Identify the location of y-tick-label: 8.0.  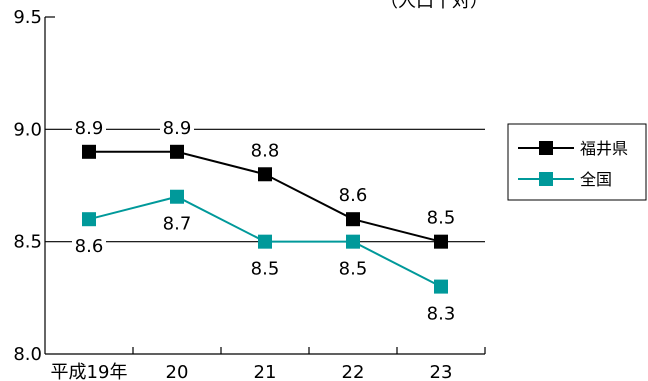
(27, 354).